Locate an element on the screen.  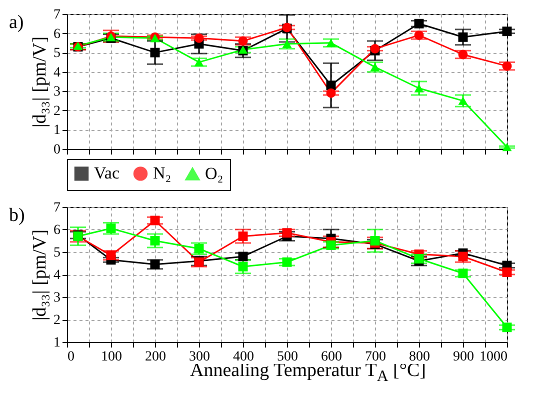
legend-label: N₂ is located at coordinates (162, 173).